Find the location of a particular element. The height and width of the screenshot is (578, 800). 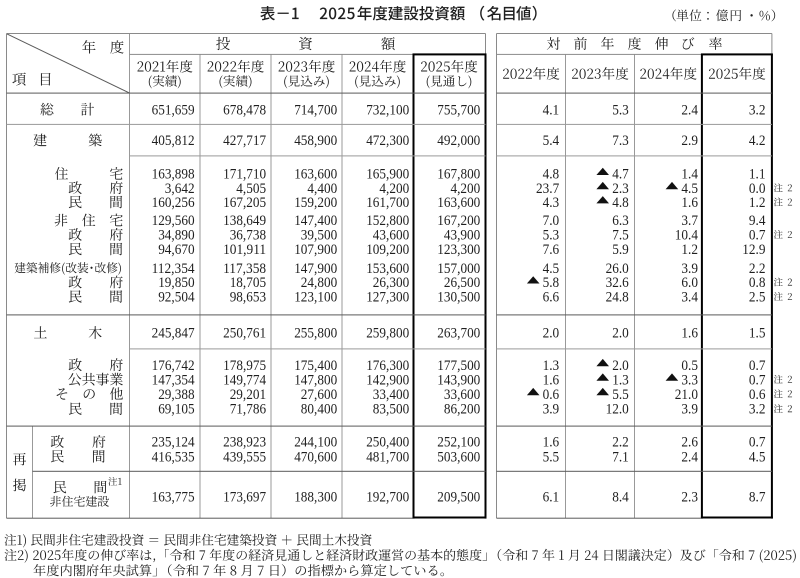

svg-text: 163,775 is located at coordinates (173, 497).